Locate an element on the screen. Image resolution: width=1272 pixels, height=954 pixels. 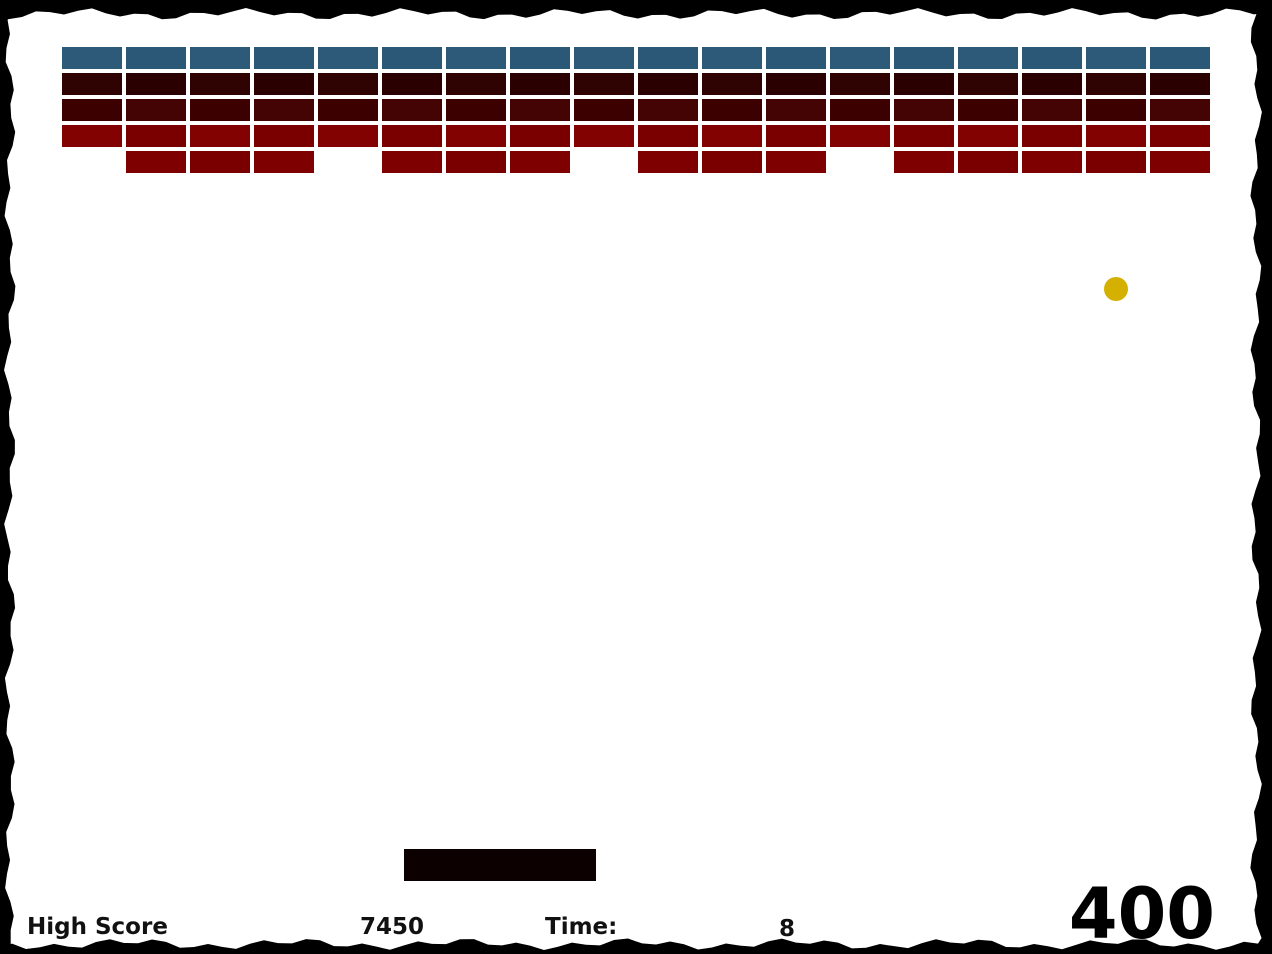
high-score-label: High Score is located at coordinates (97, 927).